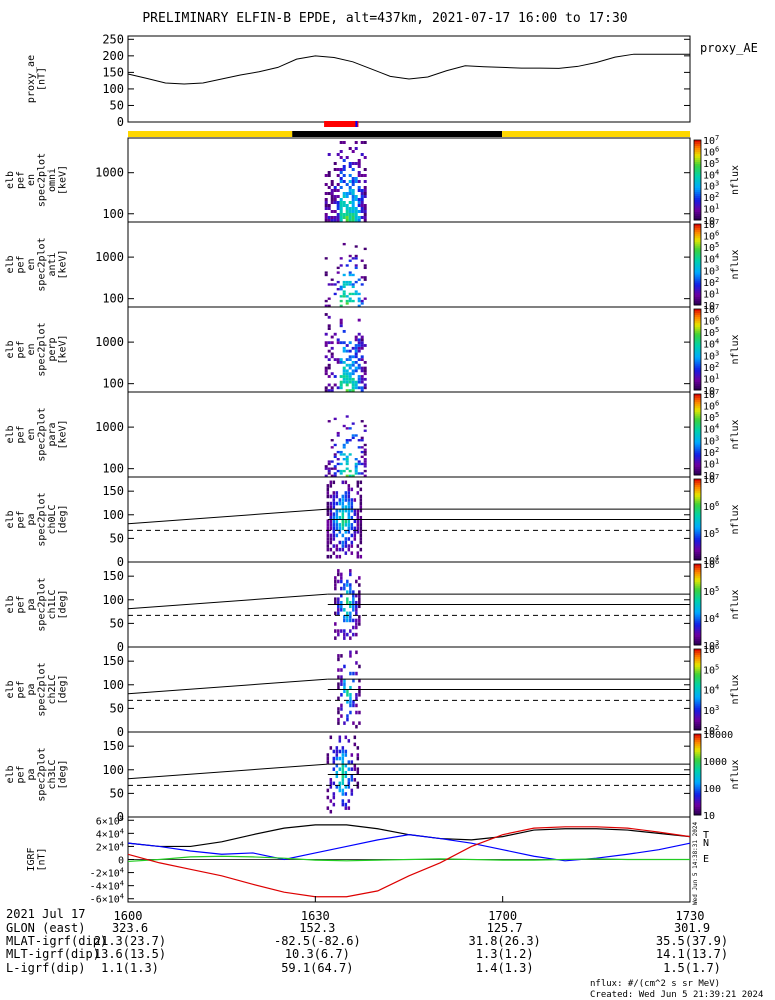 The width and height of the screenshot is (775, 1000). Describe the element at coordinates (113, 491) in the screenshot. I see `ch0LC-tick-label: 150` at that location.